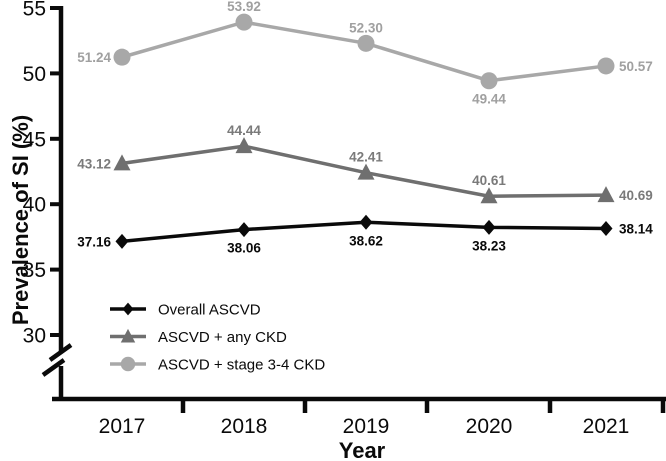  Describe the element at coordinates (366, 240) in the screenshot. I see `data-point-label: 38.62` at that location.